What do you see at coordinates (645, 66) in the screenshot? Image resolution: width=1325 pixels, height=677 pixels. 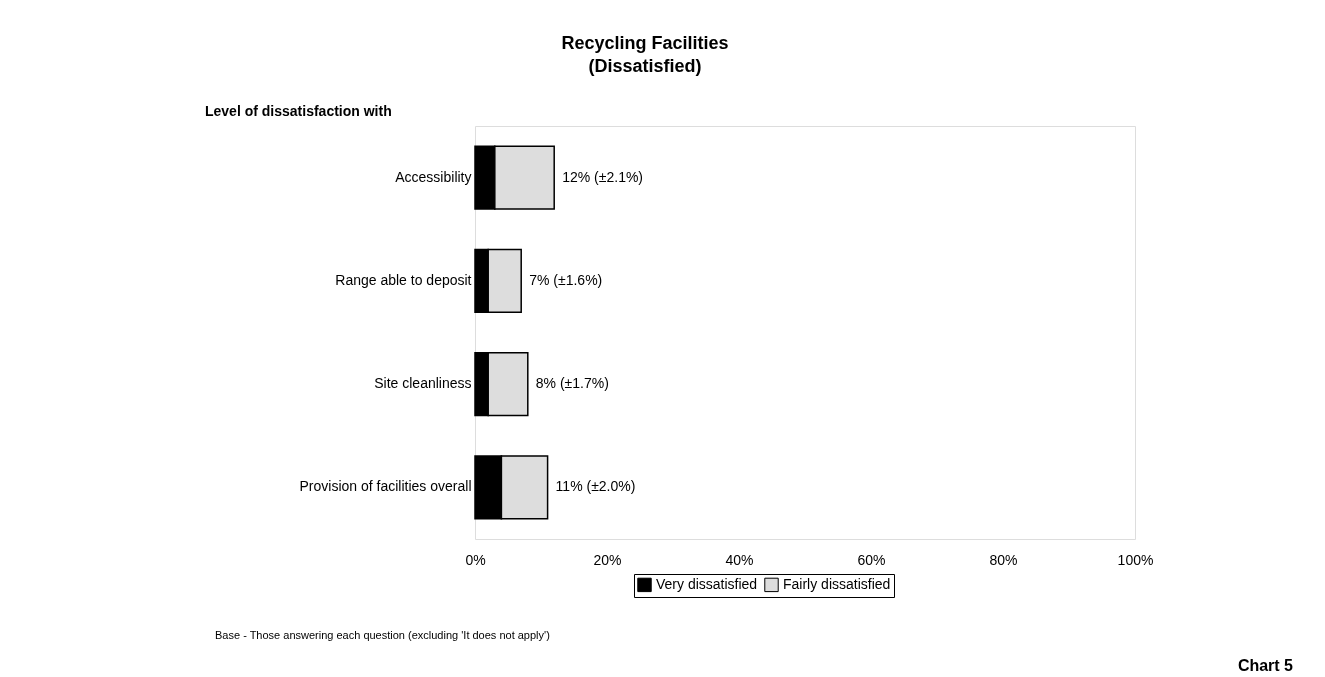 I see `chart-subtitle: (Dissatisfied)` at bounding box center [645, 66].